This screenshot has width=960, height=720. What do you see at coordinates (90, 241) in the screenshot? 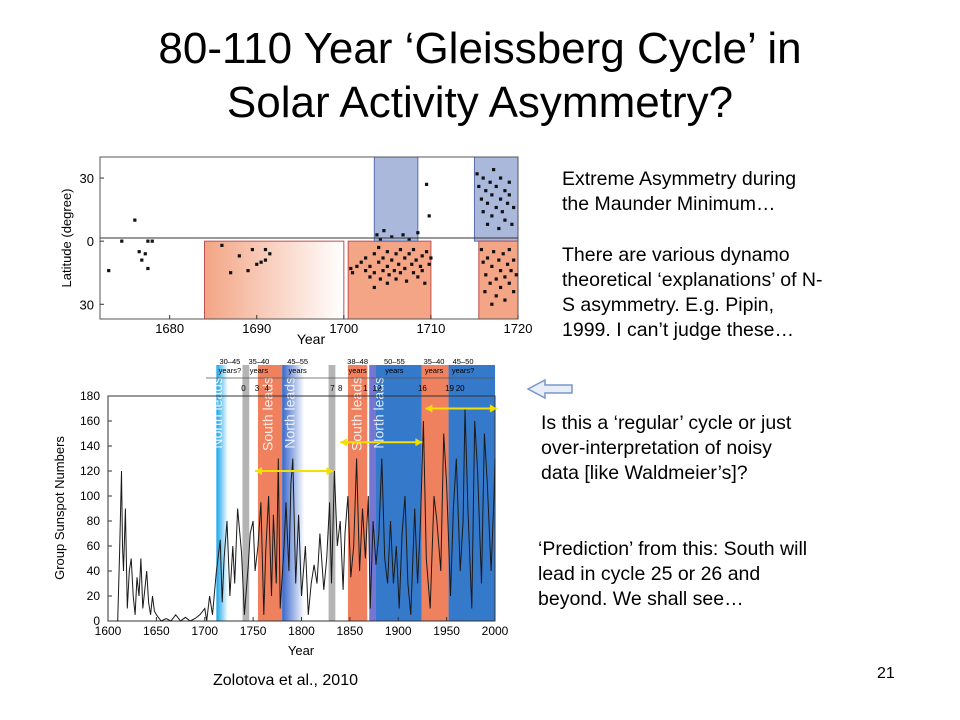
I see `y-tick-label: 0` at bounding box center [90, 241].